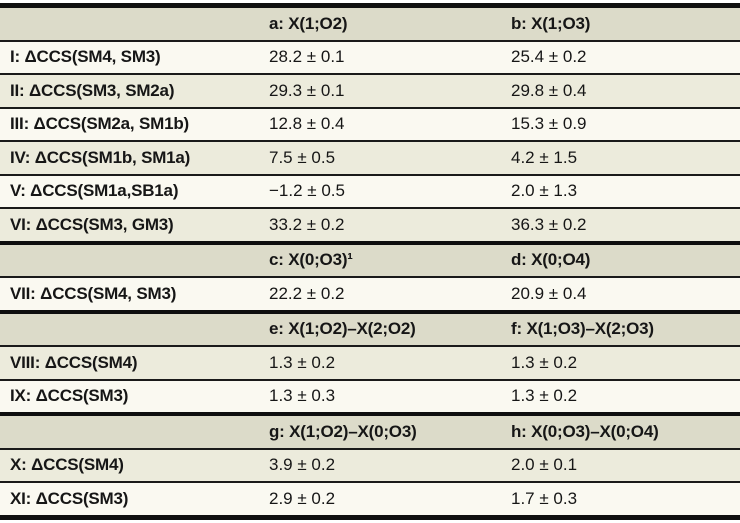 This screenshot has height=523, width=740. I want to click on value-cell-a: 28.2 ± 0.1, so click(382, 57).